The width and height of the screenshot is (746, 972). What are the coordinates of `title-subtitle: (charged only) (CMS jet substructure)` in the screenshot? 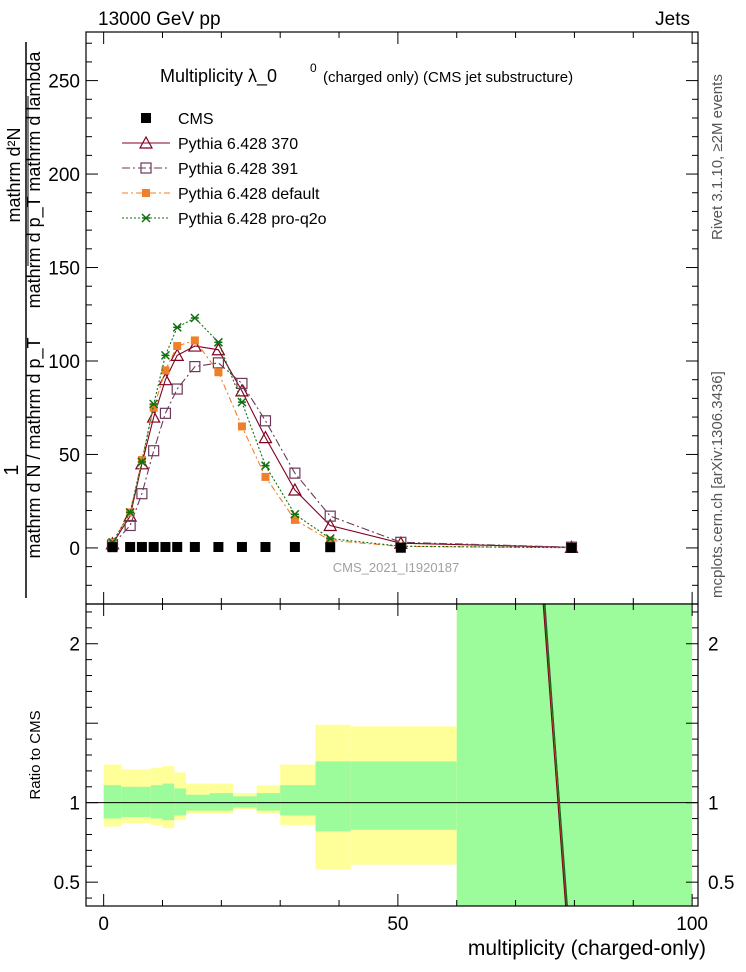 It's located at (448, 77).